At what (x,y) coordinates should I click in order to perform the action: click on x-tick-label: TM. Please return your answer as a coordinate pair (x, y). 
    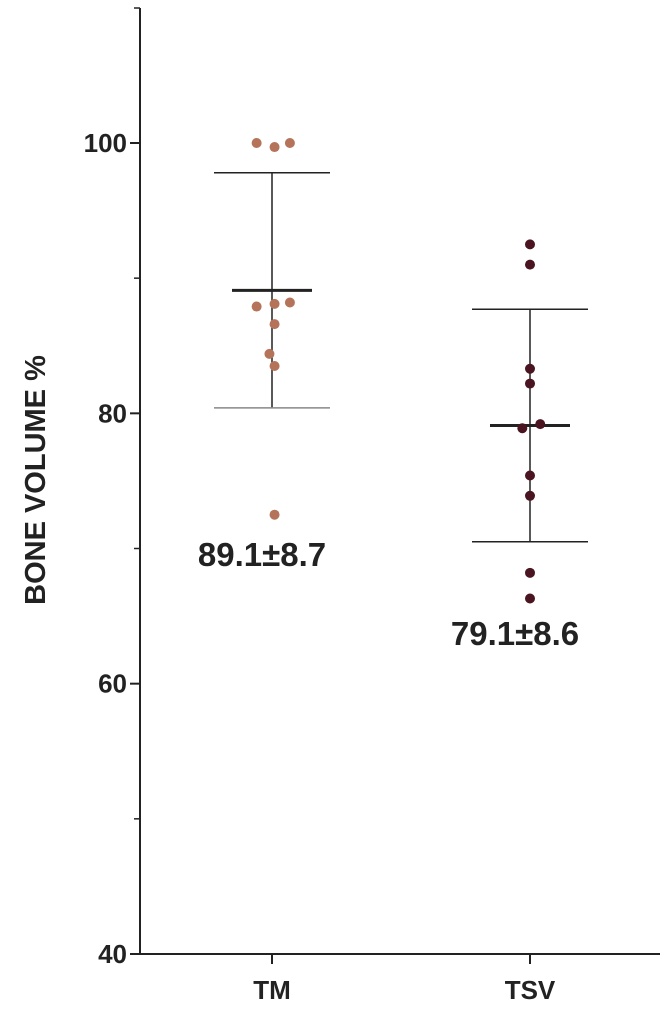
    Looking at the image, I should click on (272, 990).